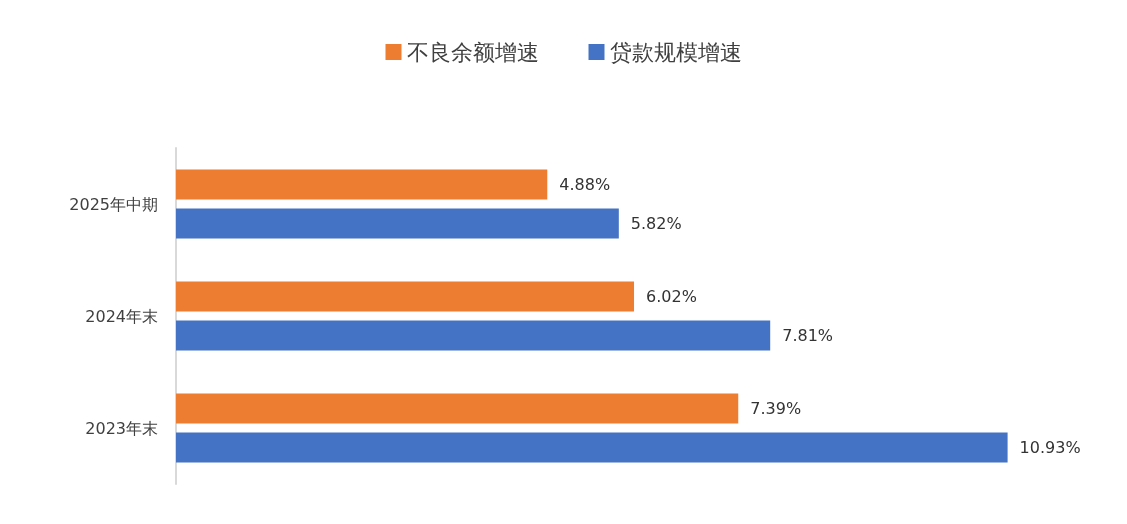 This screenshot has width=1127, height=524. What do you see at coordinates (472, 52) in the screenshot?
I see `legend-label: 不良余额增速` at bounding box center [472, 52].